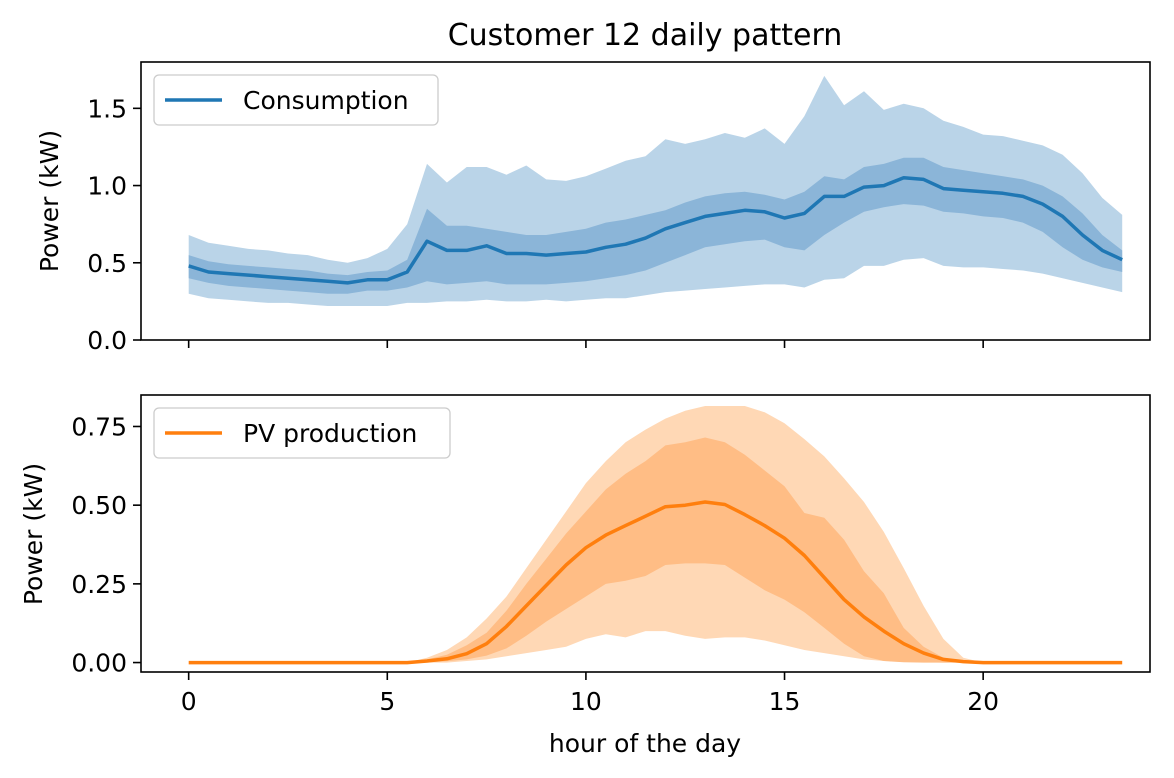 The height and width of the screenshot is (778, 1174). What do you see at coordinates (785, 701) in the screenshot?
I see `x-tick-label: 15` at bounding box center [785, 701].